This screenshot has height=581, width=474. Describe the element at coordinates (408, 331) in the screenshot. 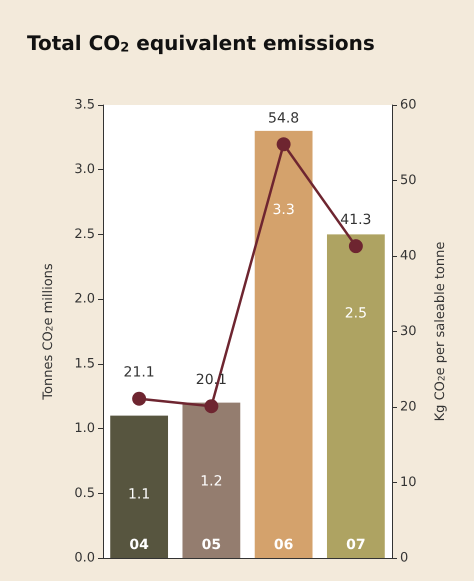

I see `y2-tick-label: 30` at that location.